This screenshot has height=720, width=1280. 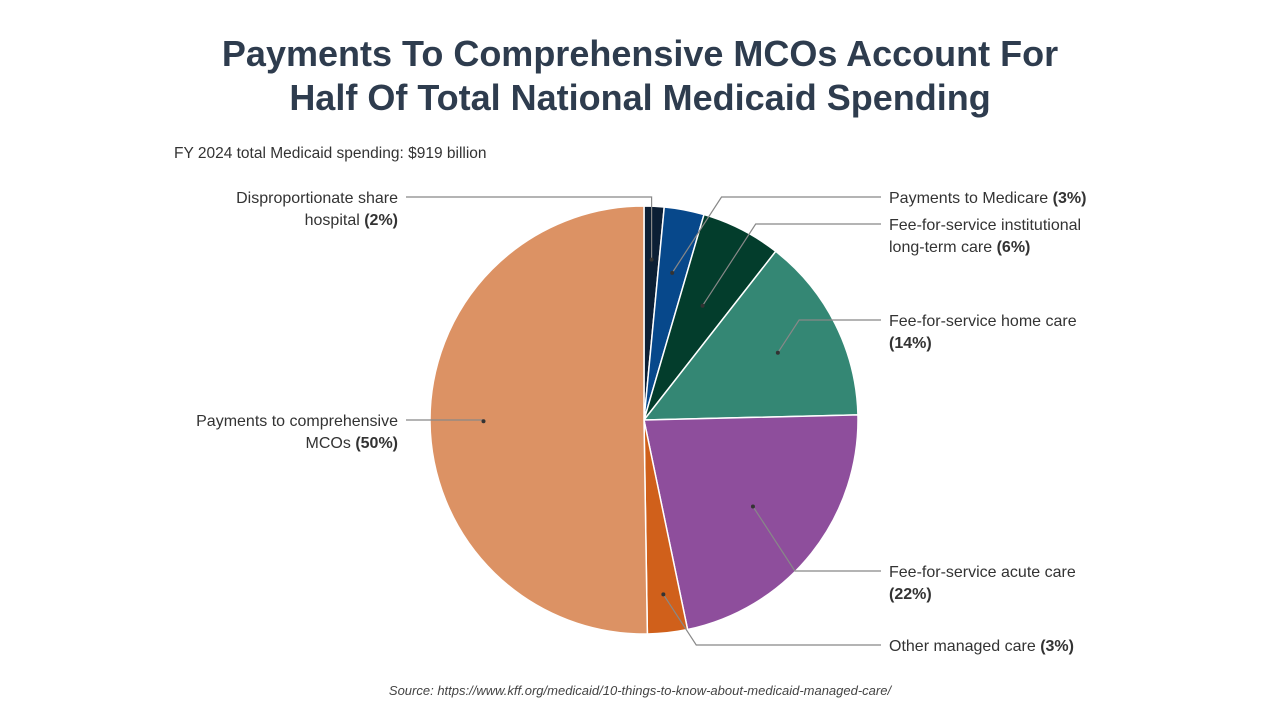 What do you see at coordinates (1014, 247) in the screenshot?
I see `slice-pct: (6%)` at bounding box center [1014, 247].